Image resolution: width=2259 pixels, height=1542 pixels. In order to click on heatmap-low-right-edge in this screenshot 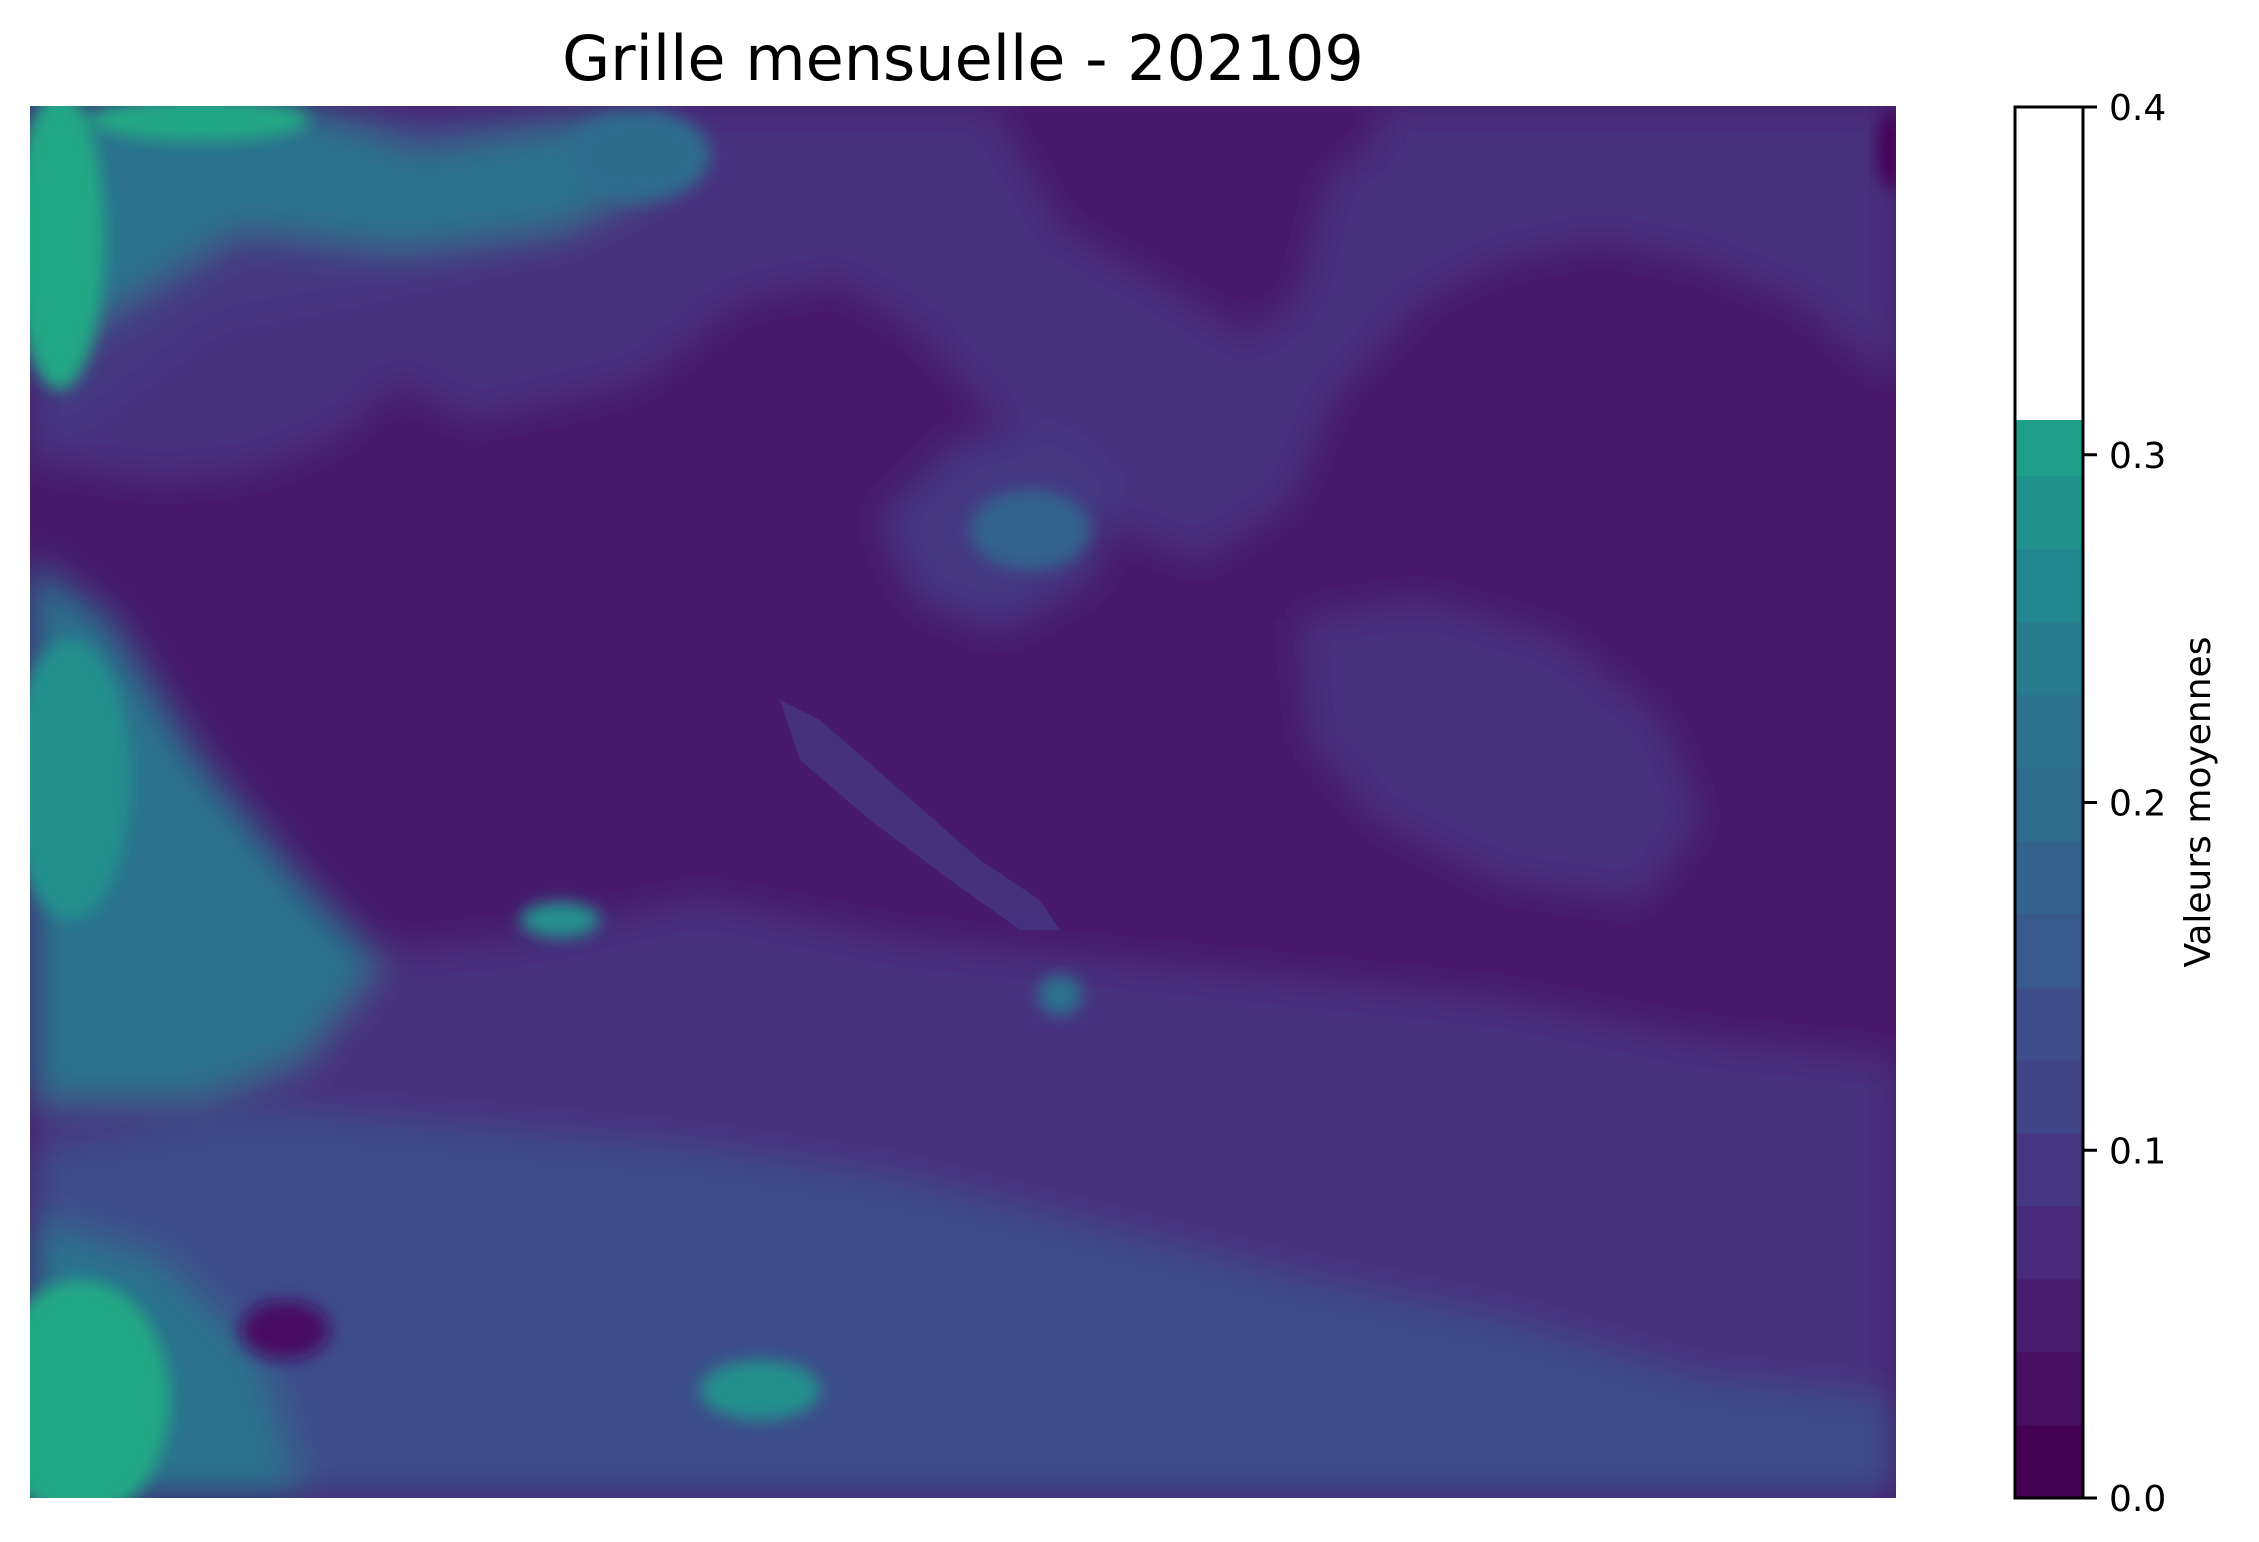, I will do `click(1887, 150)`.